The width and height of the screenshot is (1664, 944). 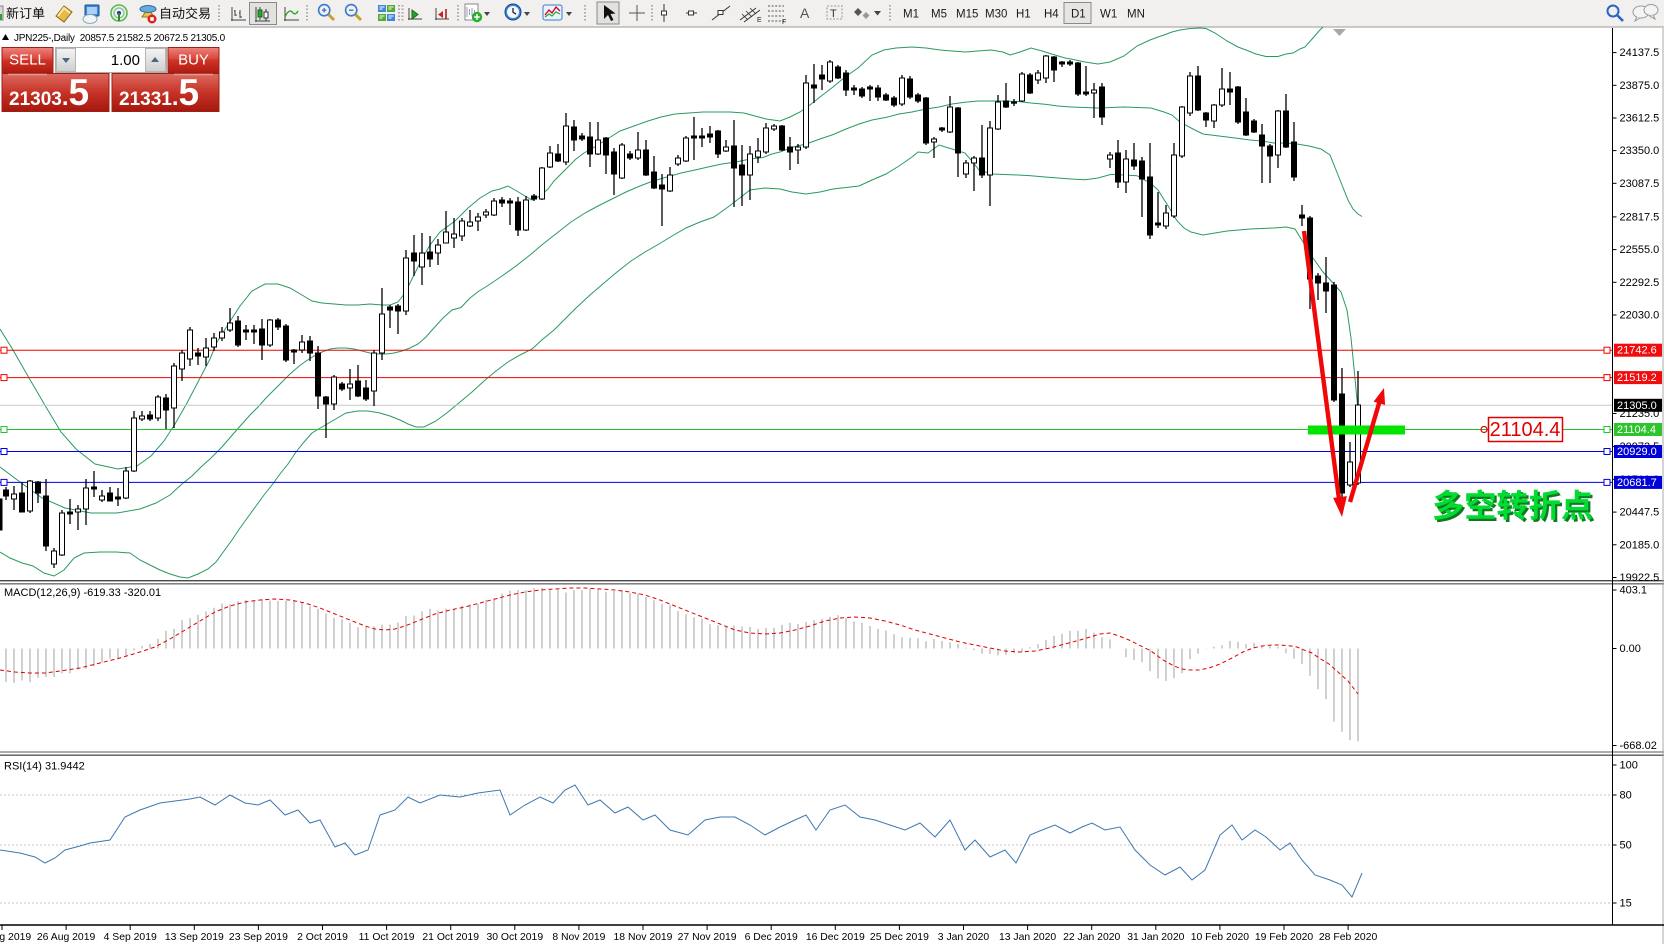 I want to click on svg-text: 22030.0, so click(x=1640, y=316).